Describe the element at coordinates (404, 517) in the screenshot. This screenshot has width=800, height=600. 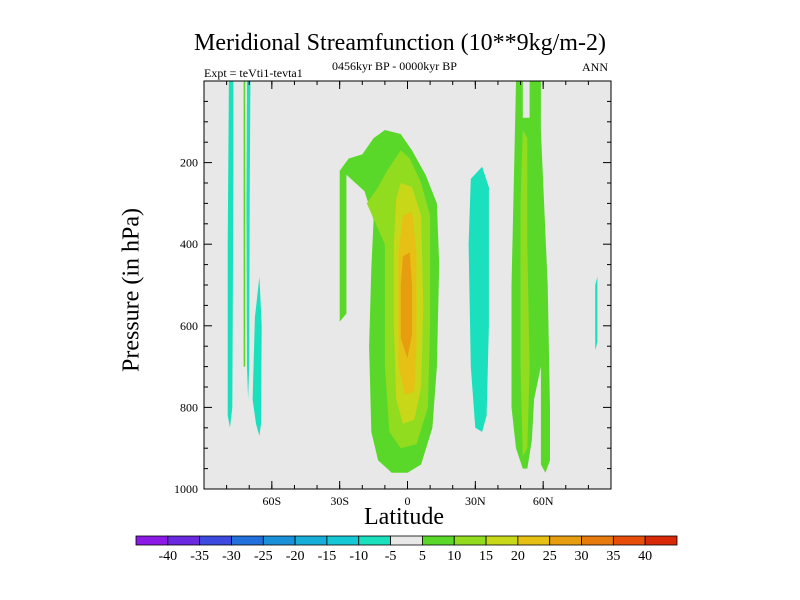
I see `x-axis-label: Latitude` at that location.